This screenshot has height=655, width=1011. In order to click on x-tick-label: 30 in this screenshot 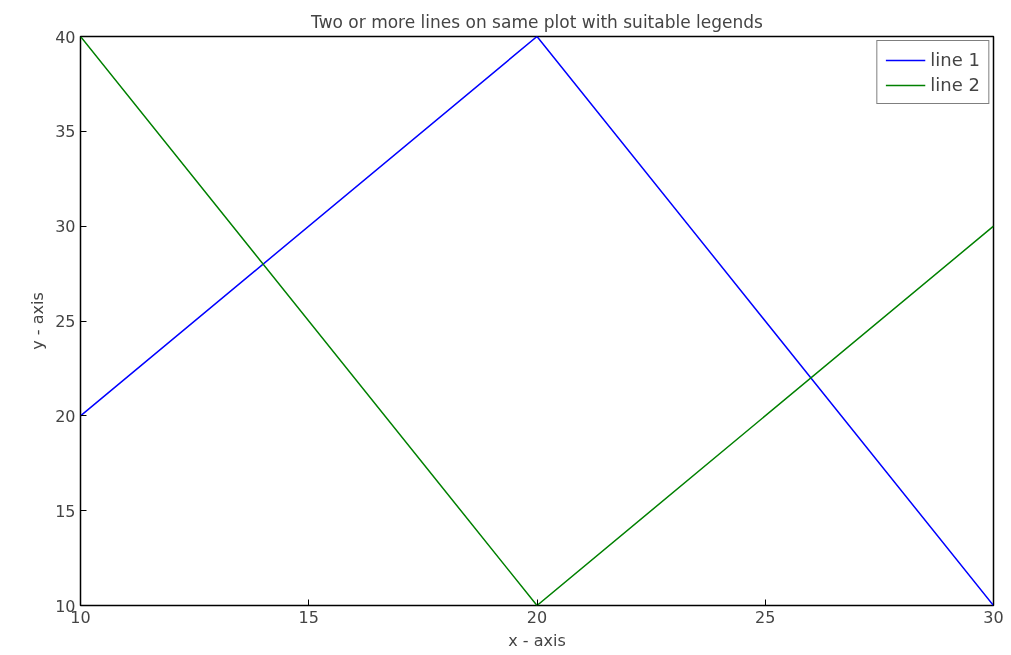, I will do `click(993, 617)`.